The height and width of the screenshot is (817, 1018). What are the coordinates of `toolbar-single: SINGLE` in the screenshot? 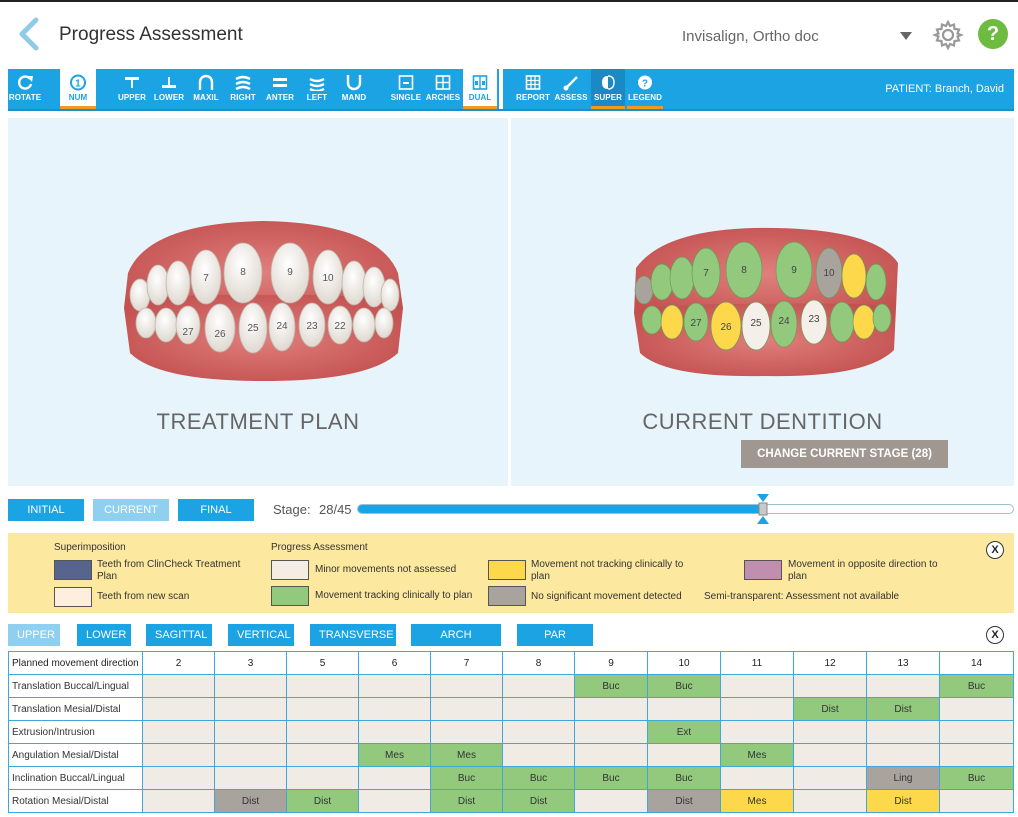 It's located at (406, 89).